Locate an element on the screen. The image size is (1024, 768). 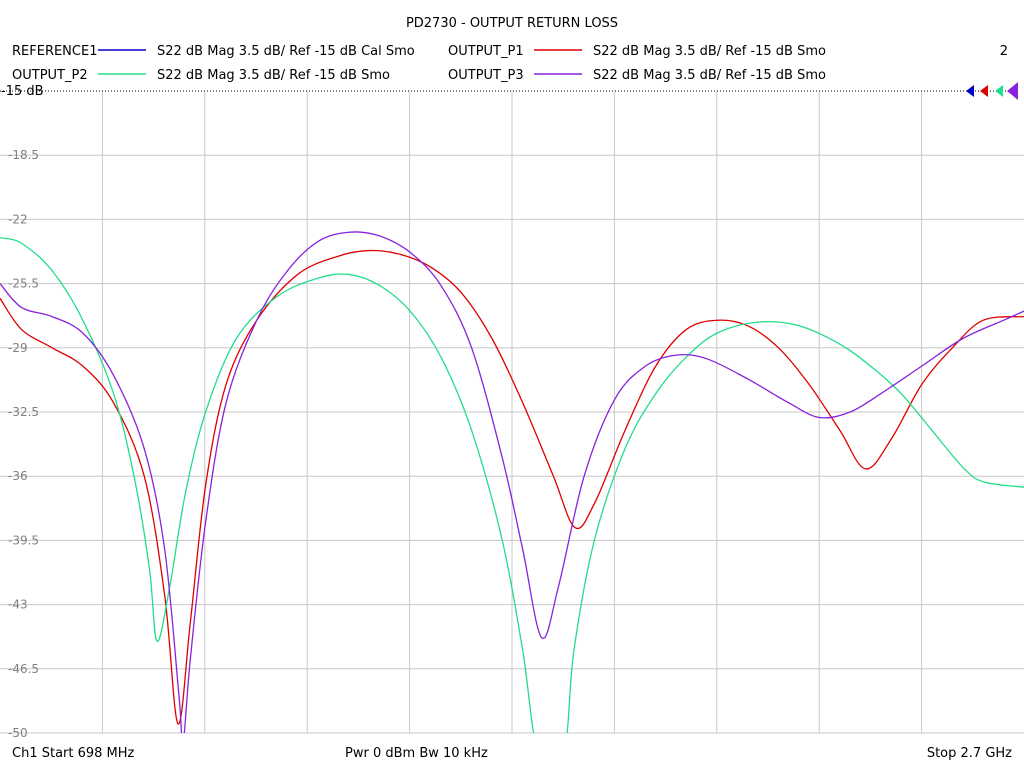
y-tick-label: -50 is located at coordinates (18, 733).